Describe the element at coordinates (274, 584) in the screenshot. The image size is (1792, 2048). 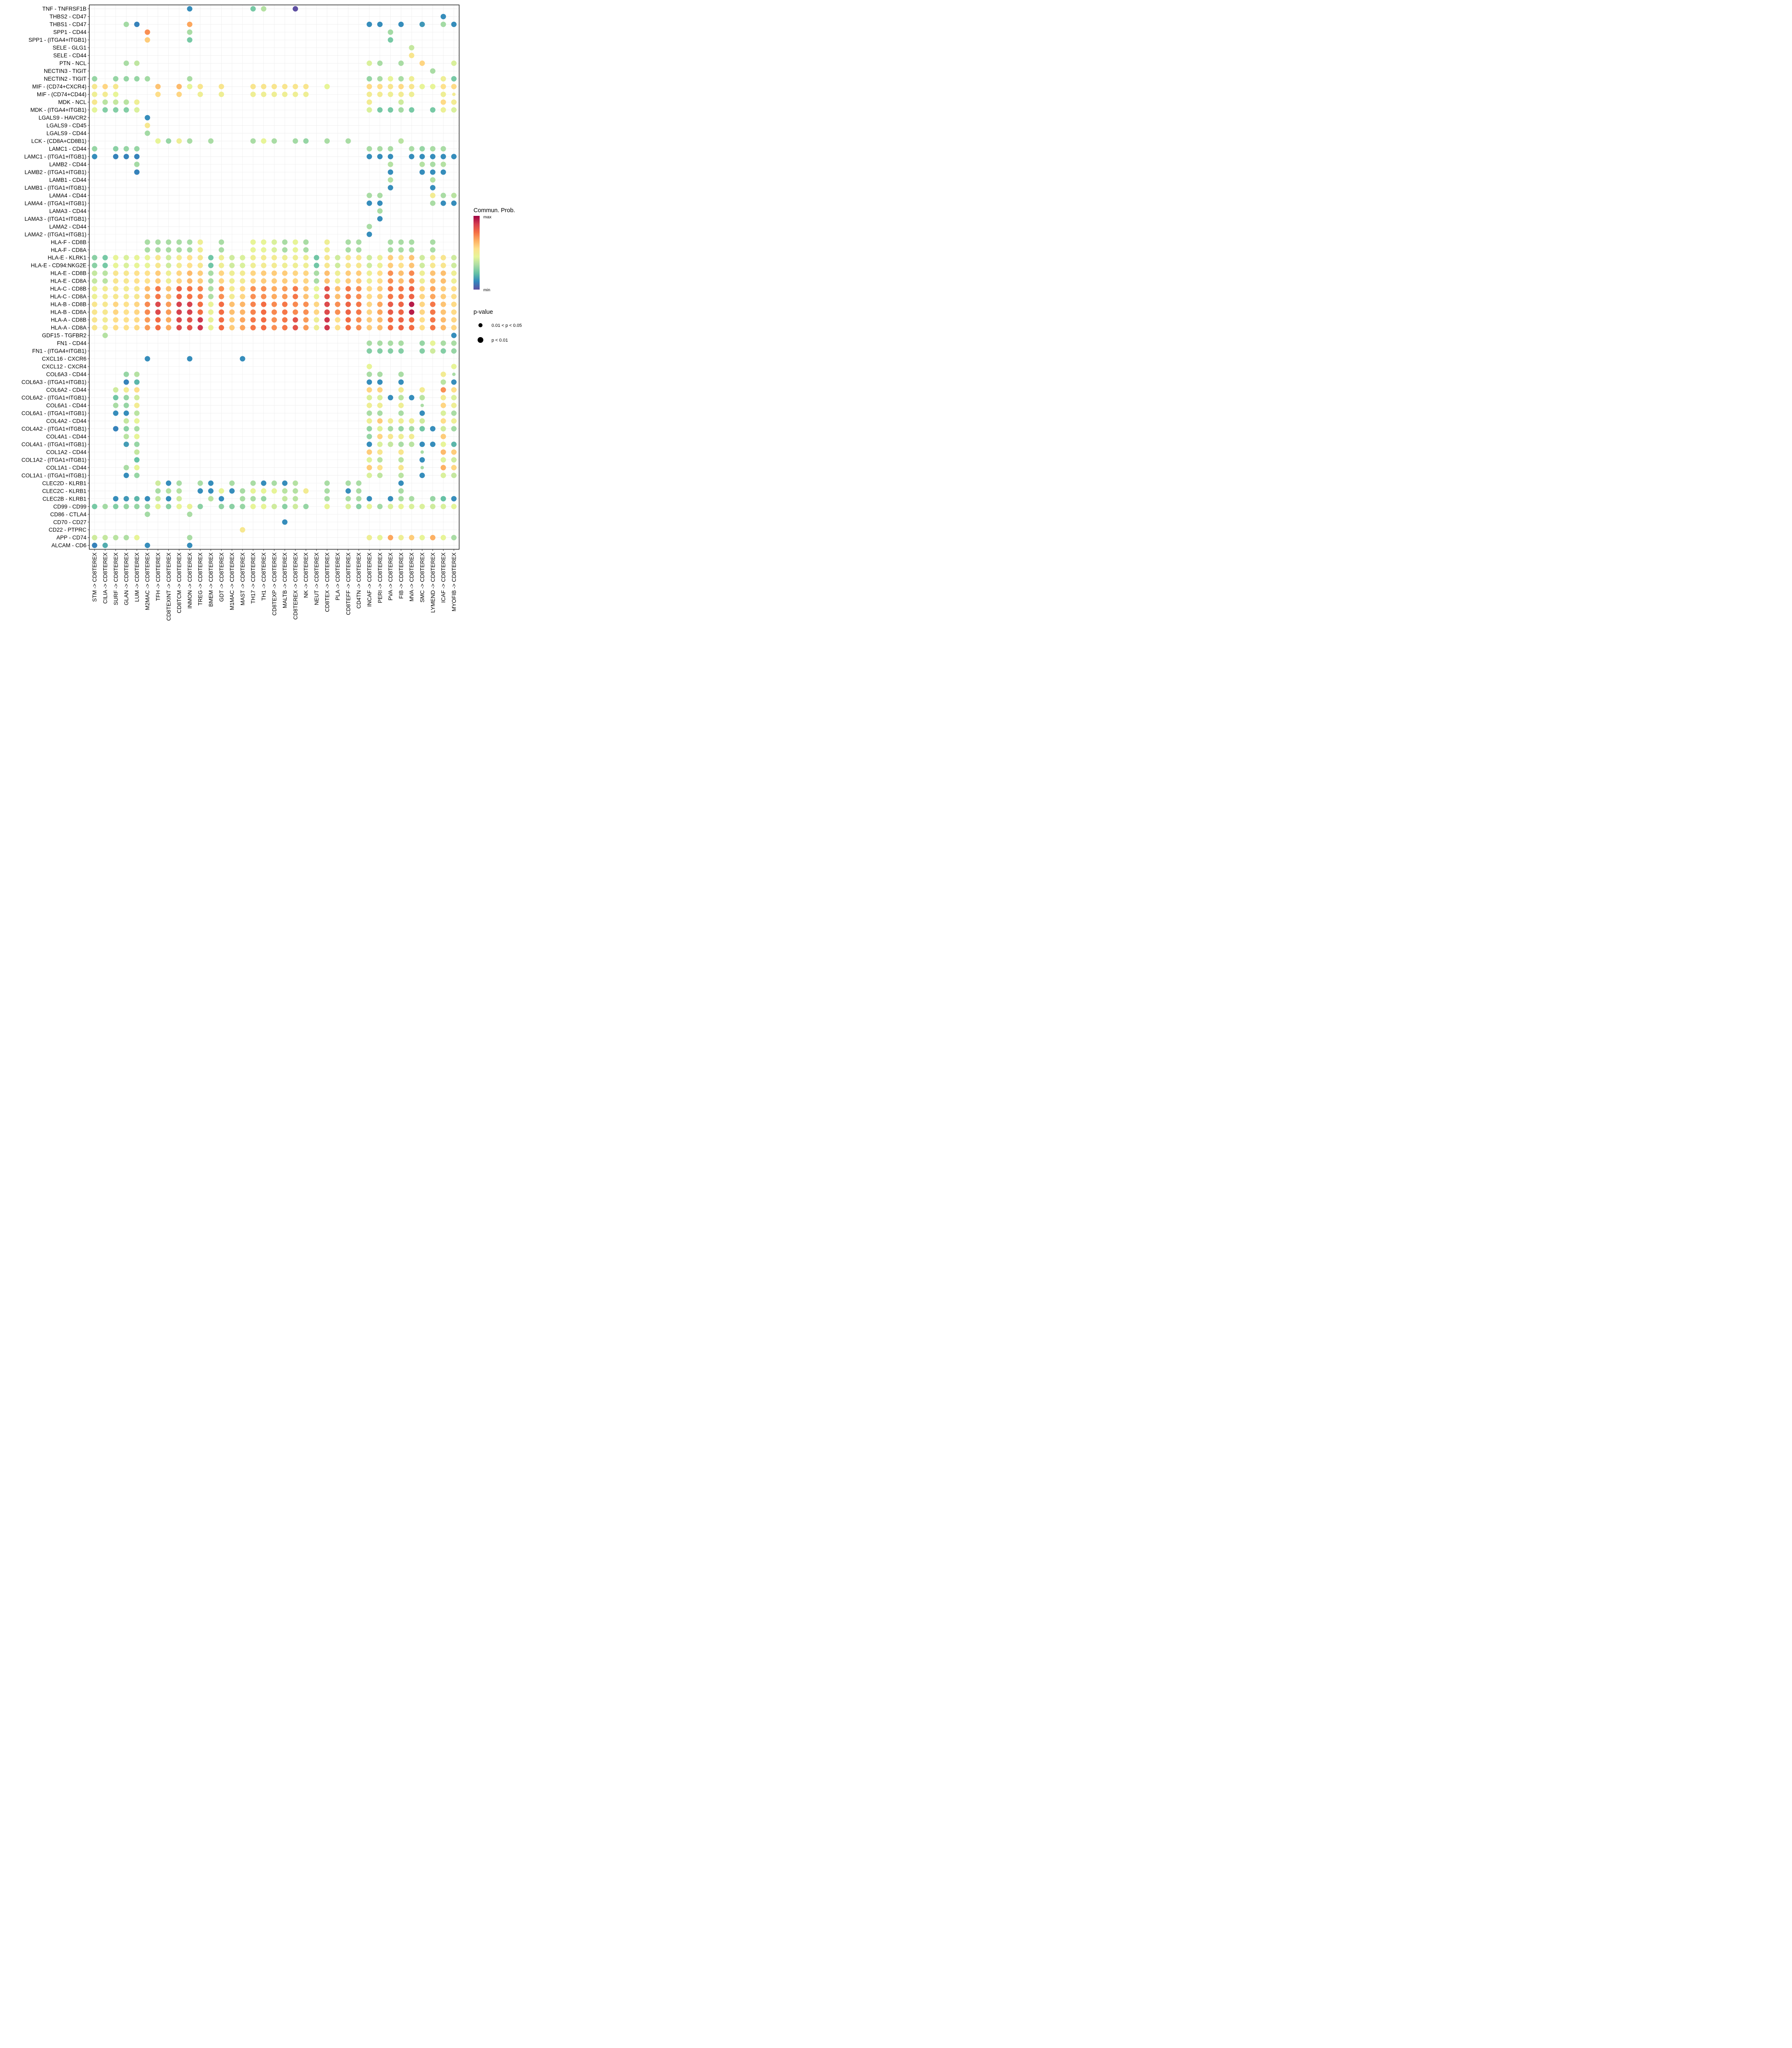
I see `x-tick-label: CD8TEXP -> CD8TEREX` at that location.